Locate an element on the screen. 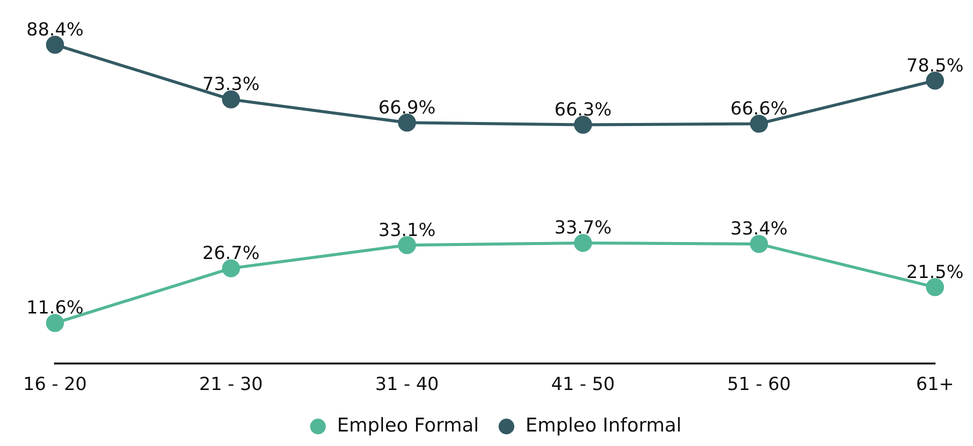 The image size is (973, 446). data-label: 21.5% is located at coordinates (935, 272).